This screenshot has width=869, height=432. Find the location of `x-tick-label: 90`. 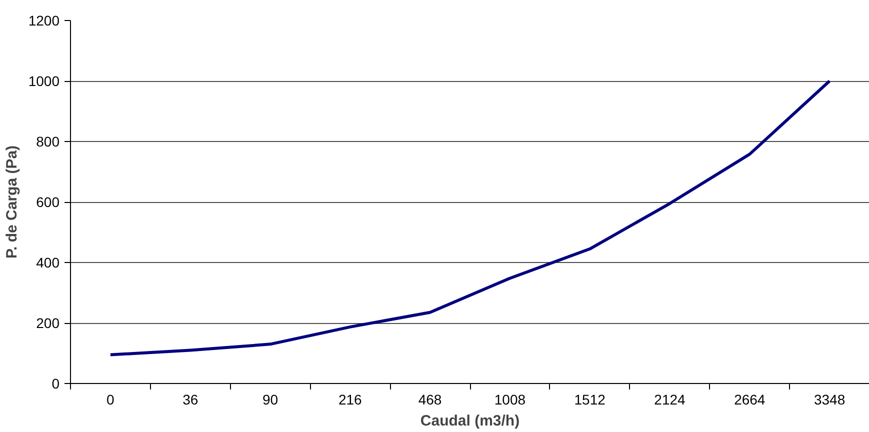

x-tick-label: 90 is located at coordinates (270, 400).